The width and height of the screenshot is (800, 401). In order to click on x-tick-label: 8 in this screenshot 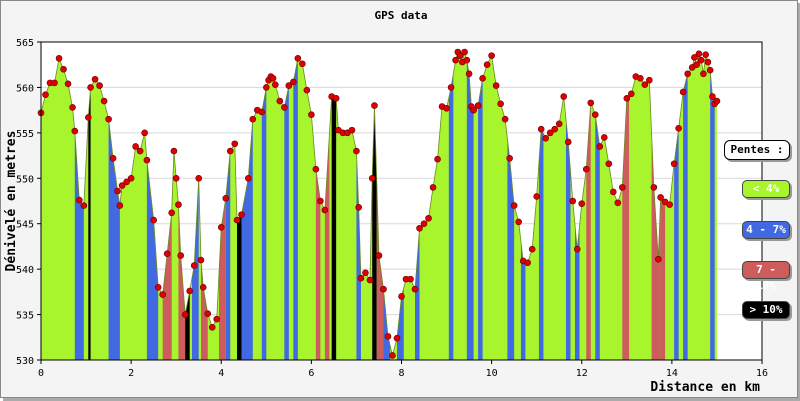, I will do `click(401, 373)`.